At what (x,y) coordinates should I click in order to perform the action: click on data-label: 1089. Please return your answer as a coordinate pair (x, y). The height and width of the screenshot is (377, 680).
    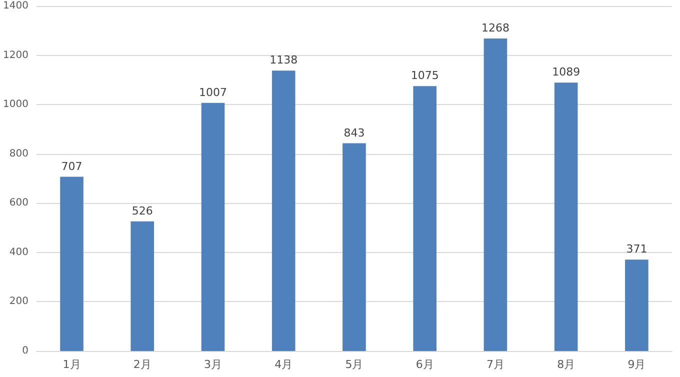
    Looking at the image, I should click on (566, 72).